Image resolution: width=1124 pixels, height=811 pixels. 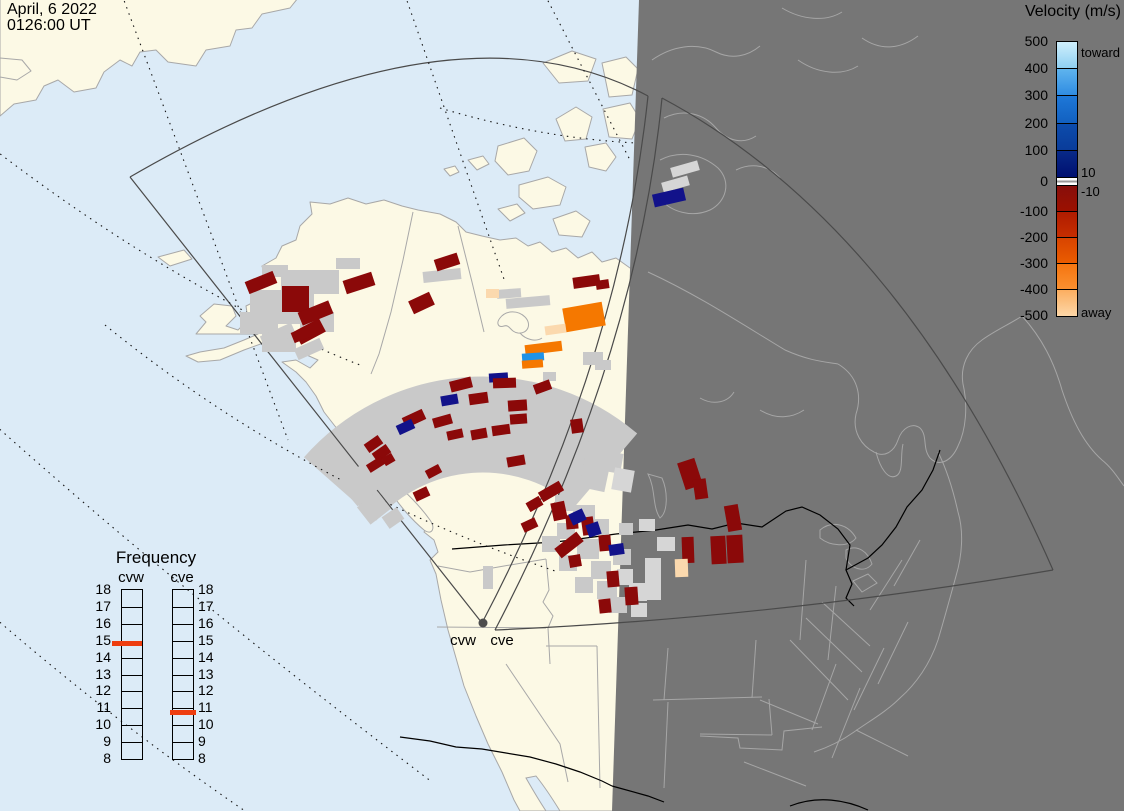 What do you see at coordinates (127, 643) in the screenshot?
I see `frequency-marker-cvw` at bounding box center [127, 643].